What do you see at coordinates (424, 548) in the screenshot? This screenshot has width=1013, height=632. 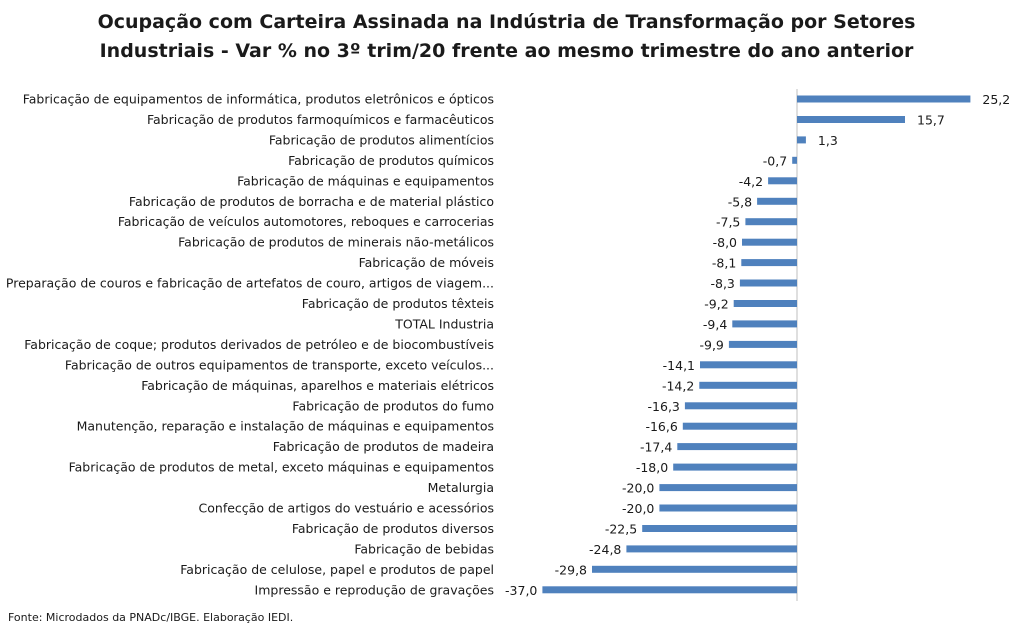 I see `category-label: Fabricação de bebidas` at bounding box center [424, 548].